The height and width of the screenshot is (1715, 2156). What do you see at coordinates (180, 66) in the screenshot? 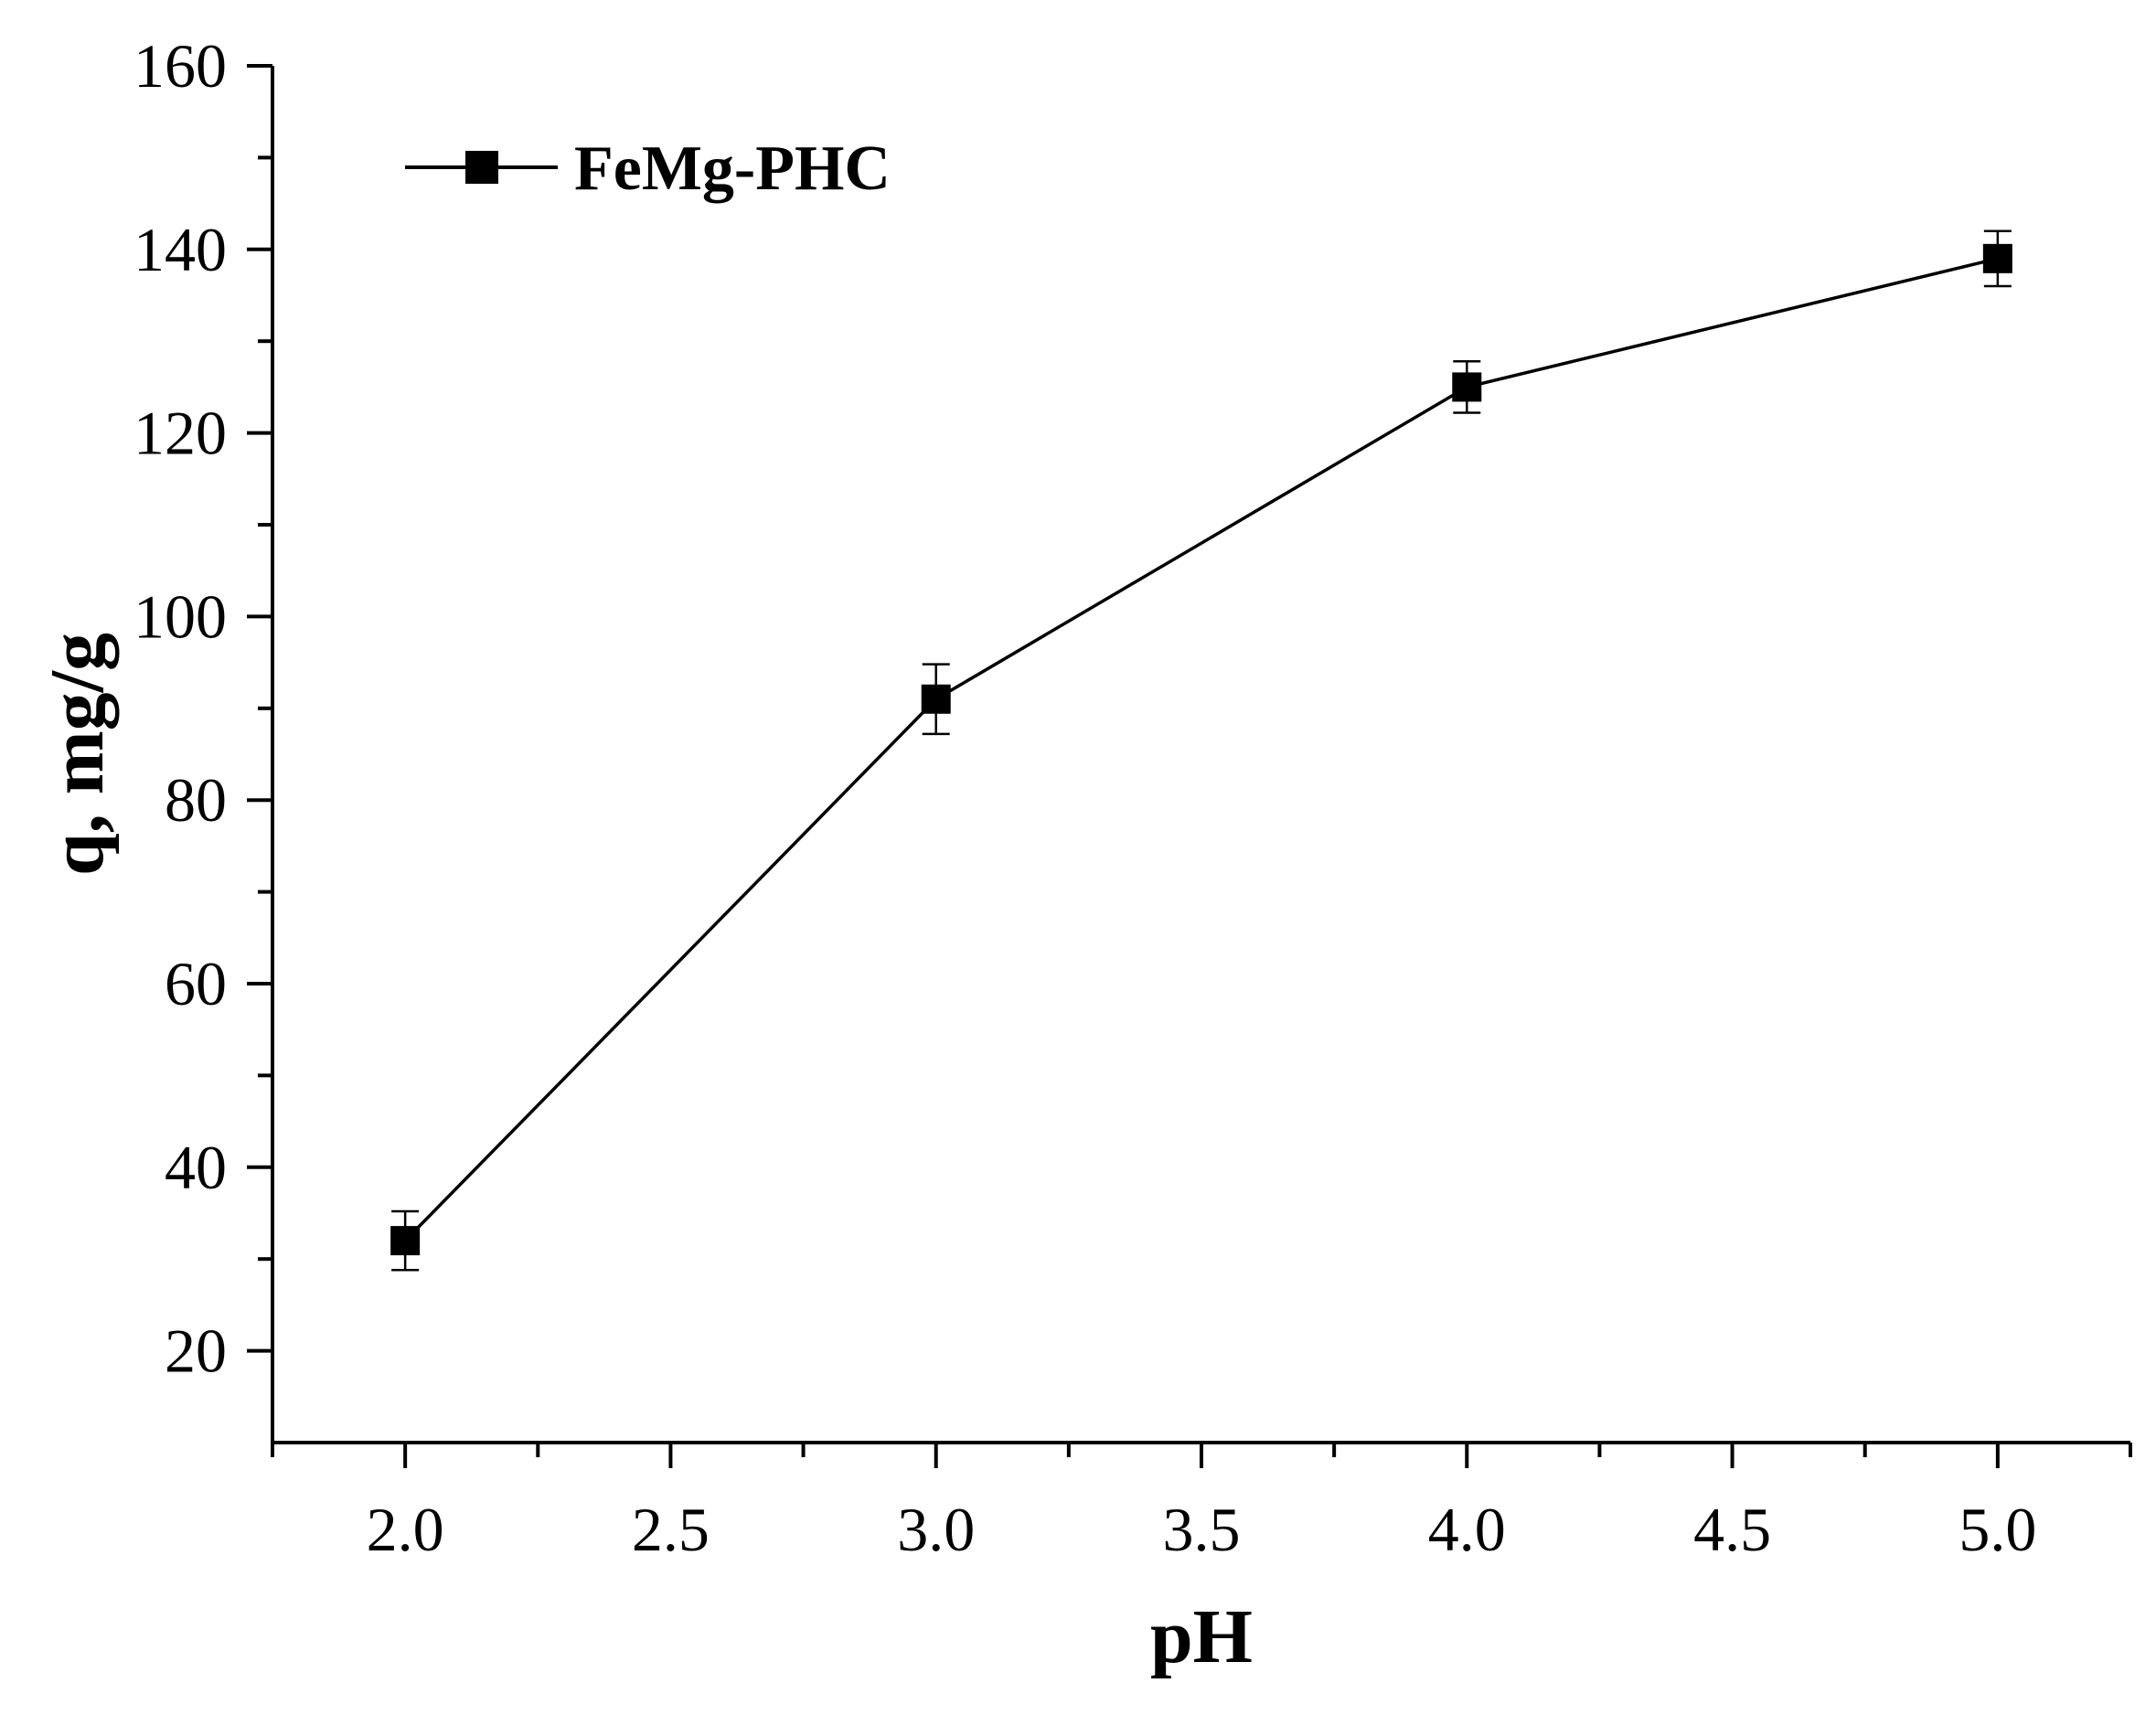
I see `y-tick-label: 160` at bounding box center [180, 66].